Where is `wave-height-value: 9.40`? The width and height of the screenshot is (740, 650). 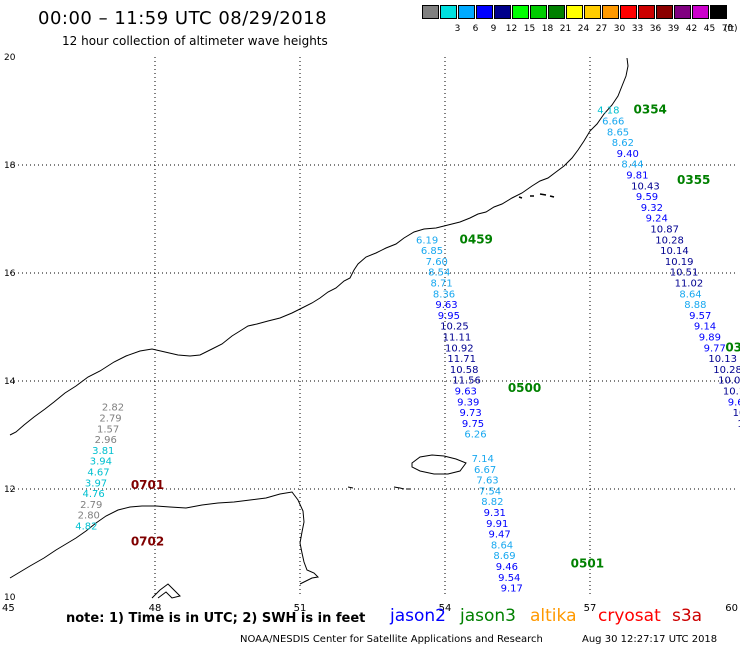 wave-height-value: 9.40 is located at coordinates (628, 154).